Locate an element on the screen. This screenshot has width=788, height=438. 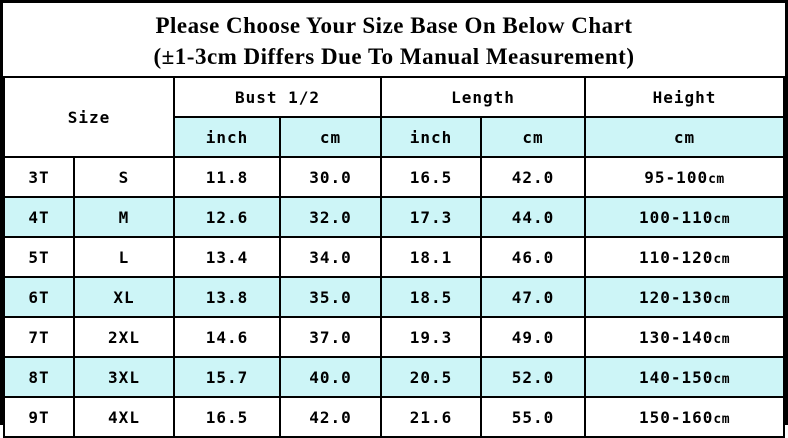
header-row-units: inch cm inch cm cm is located at coordinates (394, 137).